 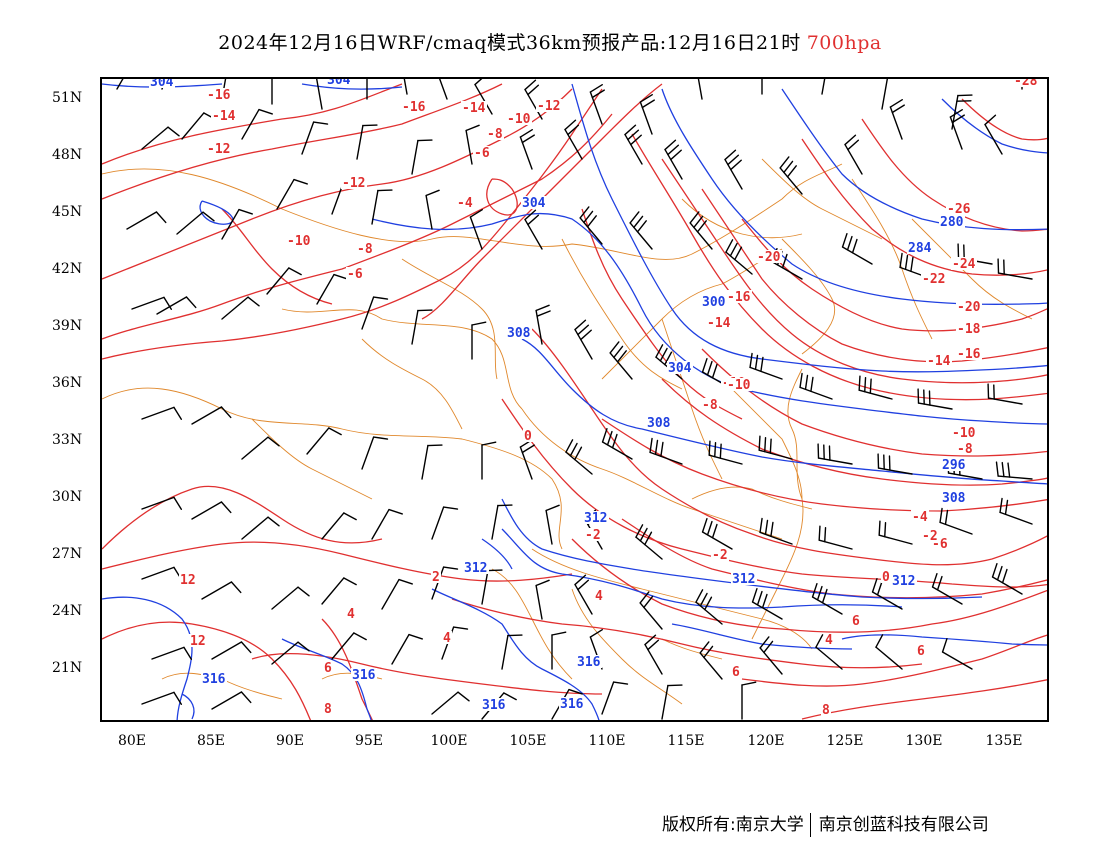 I want to click on longitude-tick-label: 95E, so click(x=369, y=741).